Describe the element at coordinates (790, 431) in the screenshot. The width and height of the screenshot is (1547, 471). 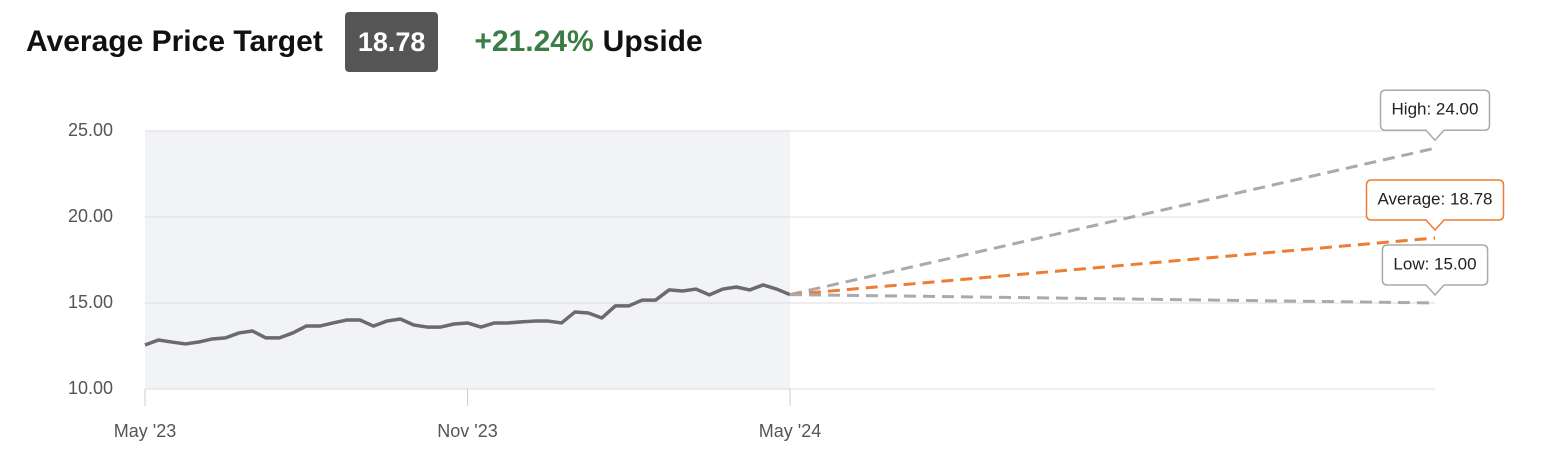
I see `x-tick-label: May '24` at that location.